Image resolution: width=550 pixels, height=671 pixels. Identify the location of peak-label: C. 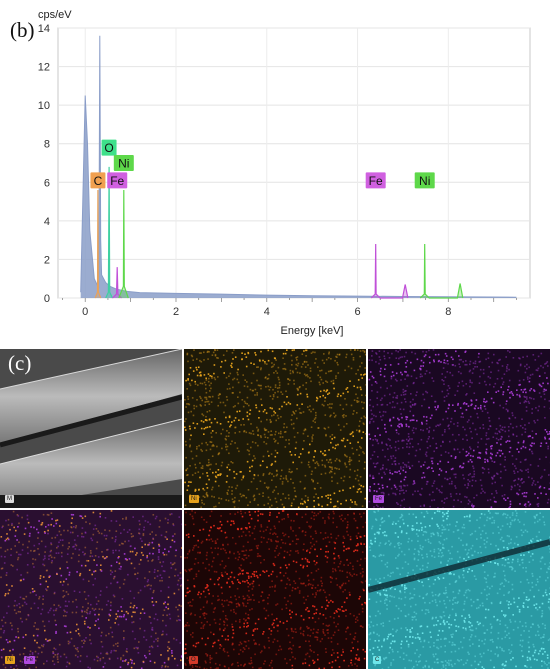
(98, 181).